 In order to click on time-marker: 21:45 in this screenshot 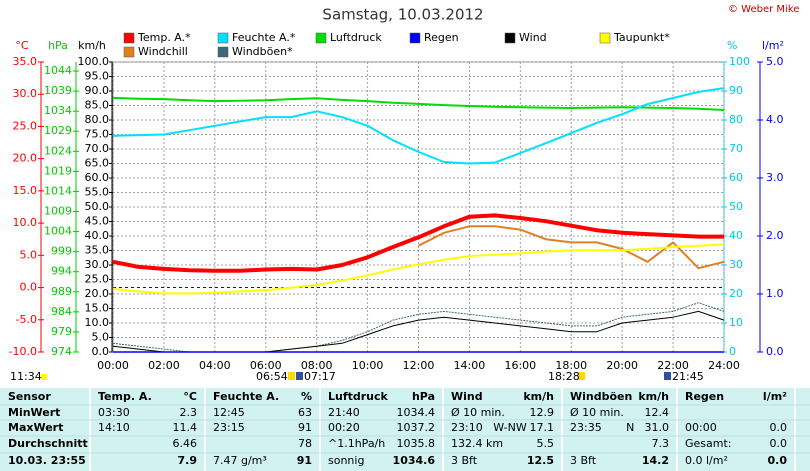, I will do `click(688, 376)`.